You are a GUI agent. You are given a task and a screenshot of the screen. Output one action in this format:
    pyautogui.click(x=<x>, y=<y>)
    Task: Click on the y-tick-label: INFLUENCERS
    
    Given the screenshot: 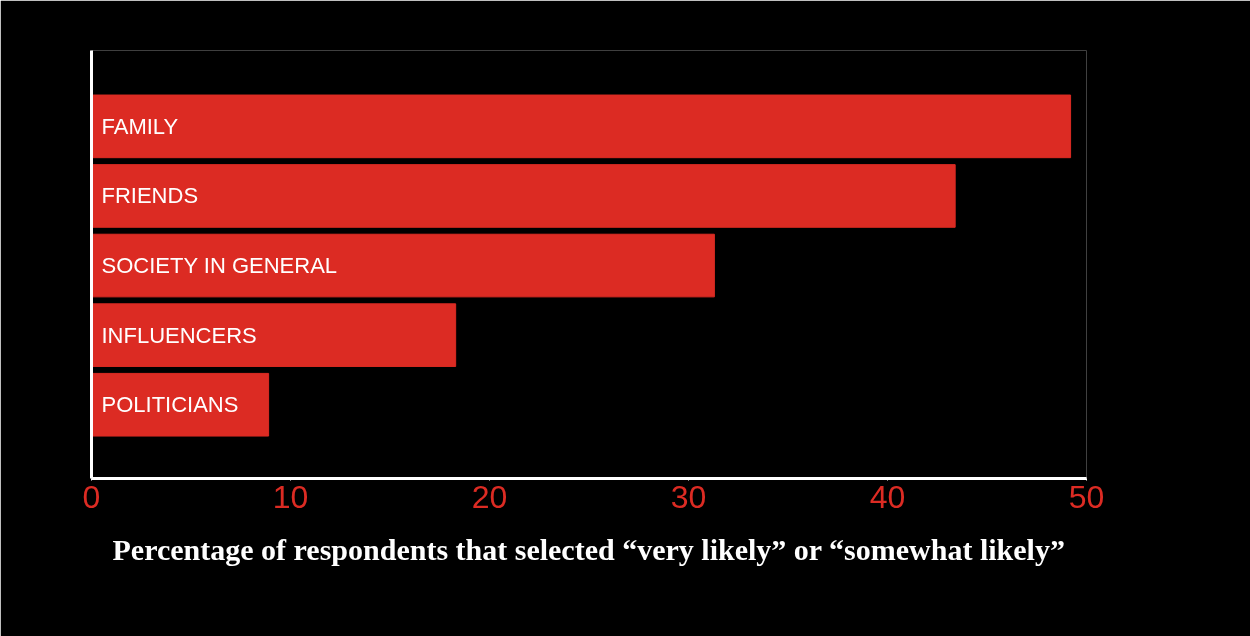 What is the action you would take?
    pyautogui.click(x=179, y=335)
    